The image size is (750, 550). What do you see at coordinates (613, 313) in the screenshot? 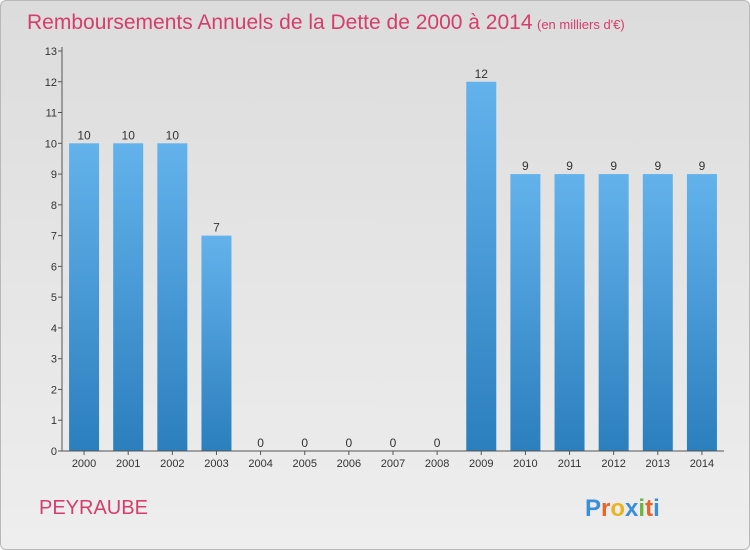
I see `bar-2012` at bounding box center [613, 313].